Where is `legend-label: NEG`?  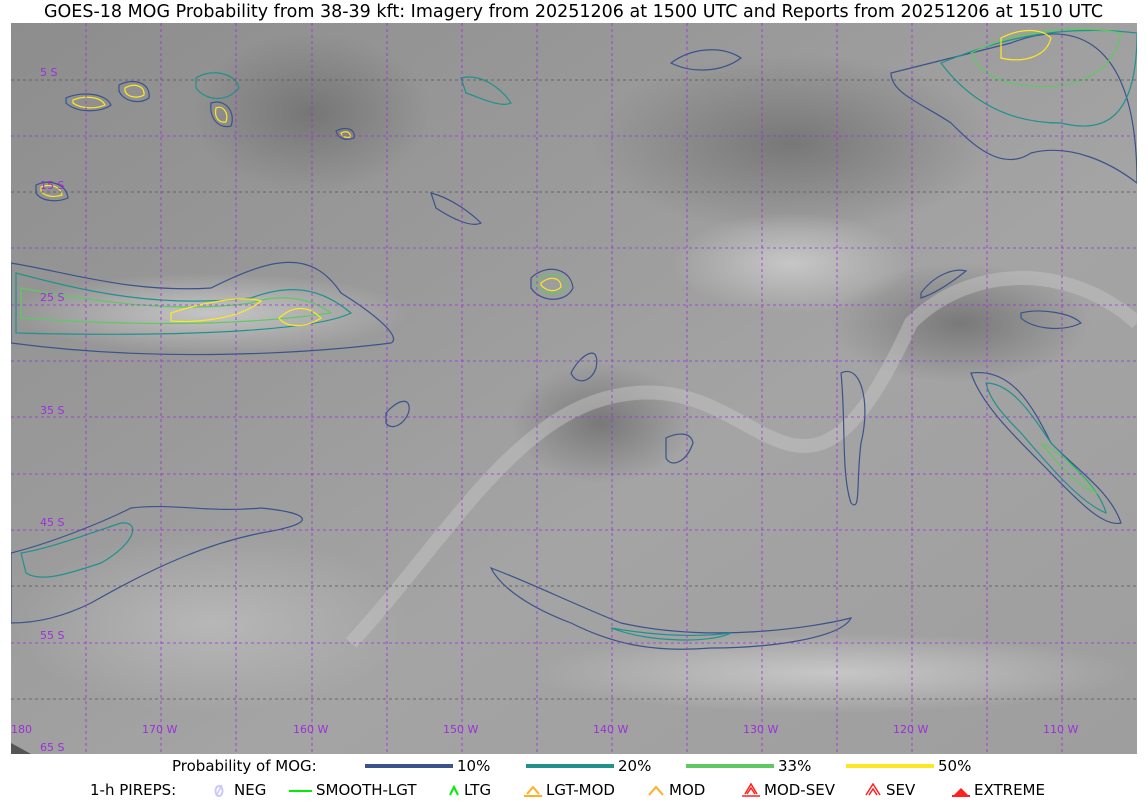
legend-label: NEG is located at coordinates (250, 790).